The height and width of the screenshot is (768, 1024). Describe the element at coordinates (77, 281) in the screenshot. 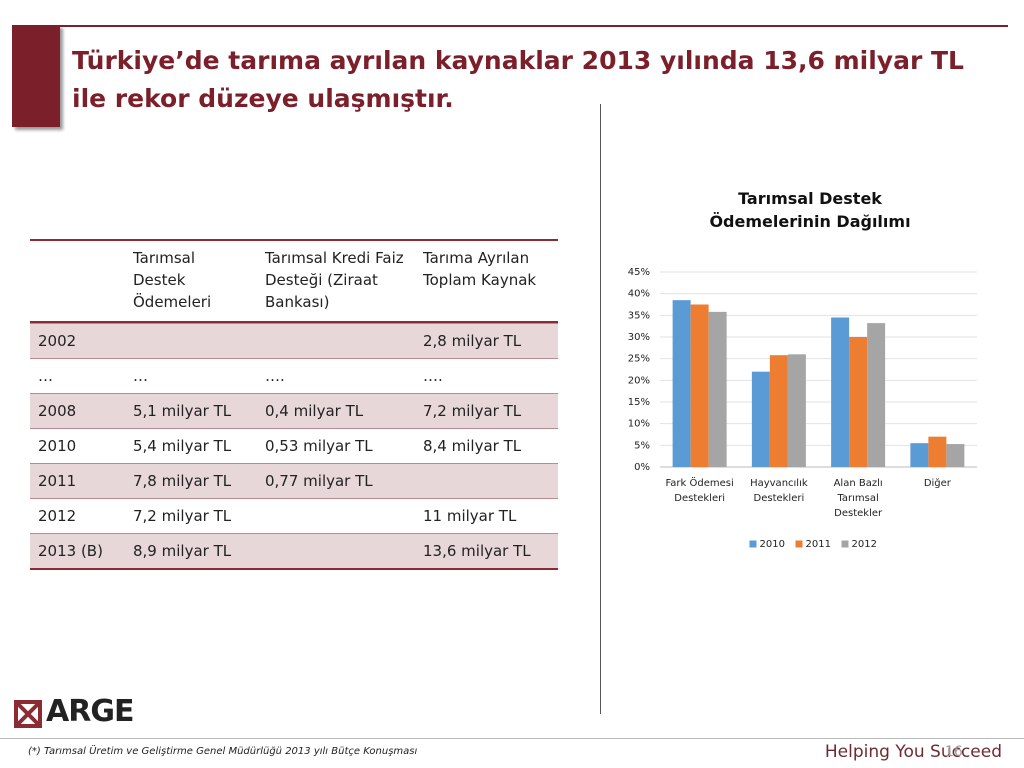

I see `header-cell` at that location.